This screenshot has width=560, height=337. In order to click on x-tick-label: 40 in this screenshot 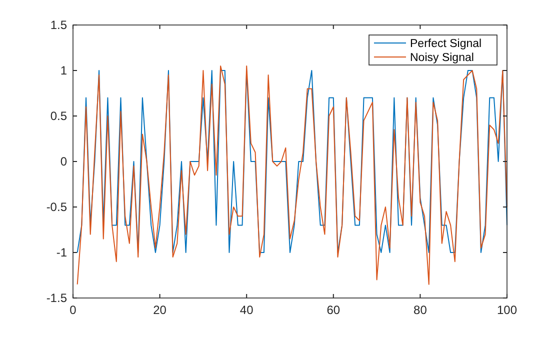, I will do `click(247, 310)`.